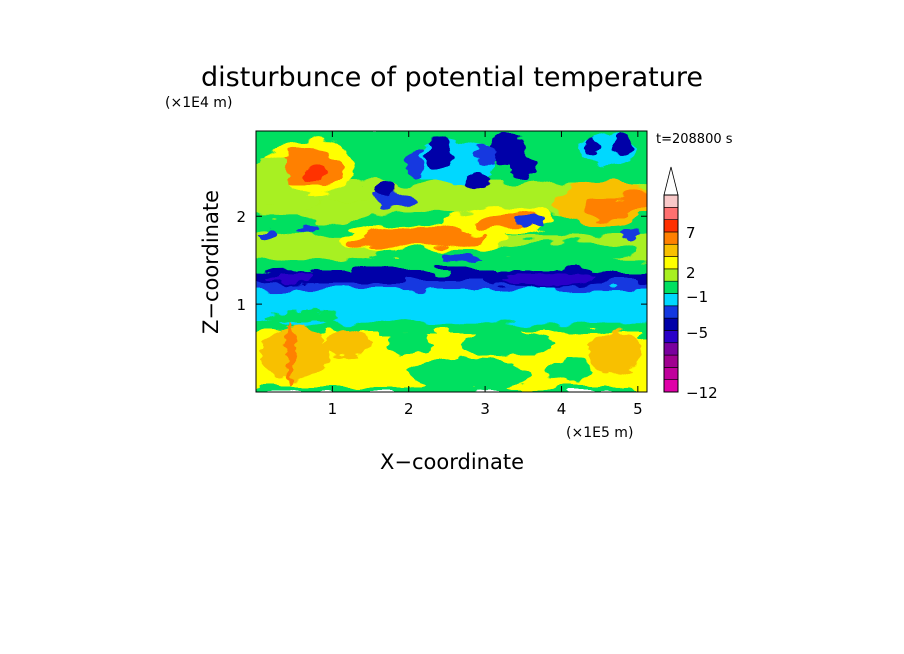 The width and height of the screenshot is (904, 654). Describe the element at coordinates (198, 103) in the screenshot. I see `y-unit-label: (×1E4 m)` at that location.